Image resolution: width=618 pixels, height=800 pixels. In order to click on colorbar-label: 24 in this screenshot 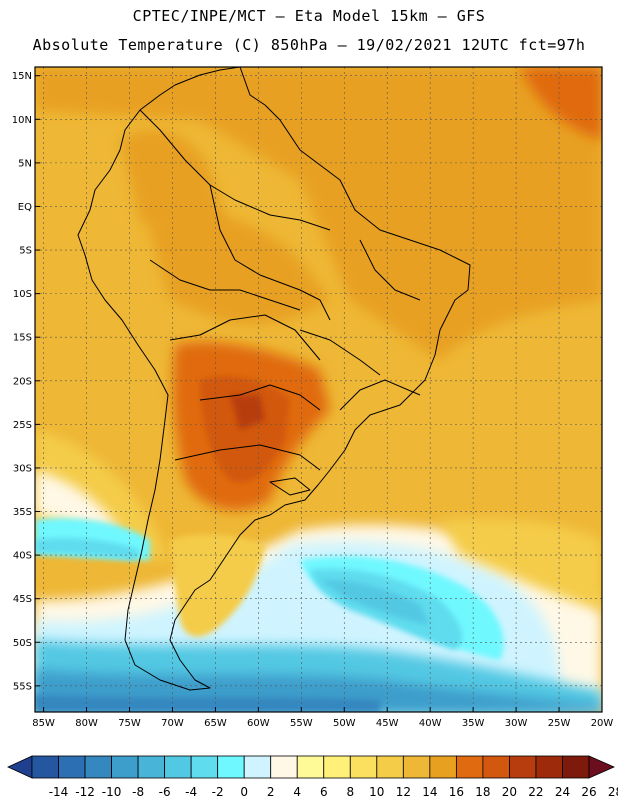, I will do `click(562, 792)`.